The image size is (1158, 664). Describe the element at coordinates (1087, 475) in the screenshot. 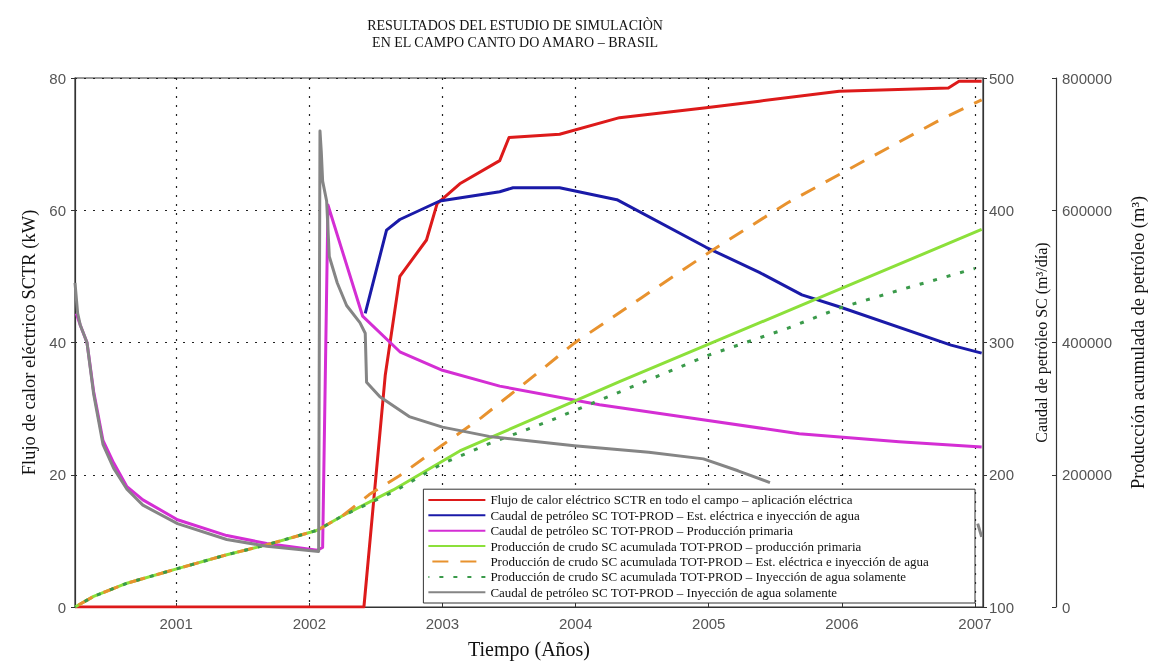

I see `y3-tick-label: 200000` at that location.